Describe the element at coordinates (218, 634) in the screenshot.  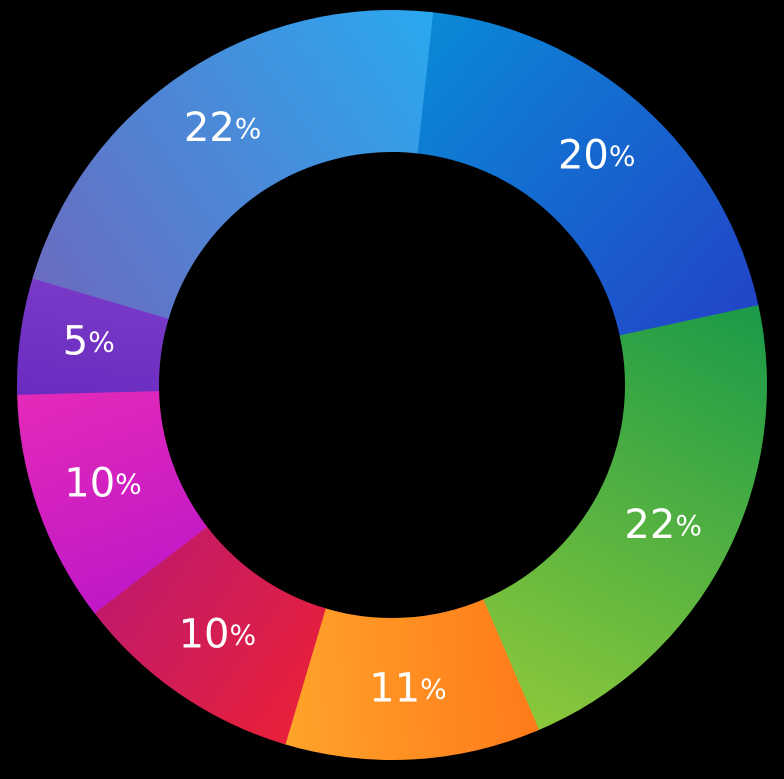
I see `slice-label-4: 10%` at that location.